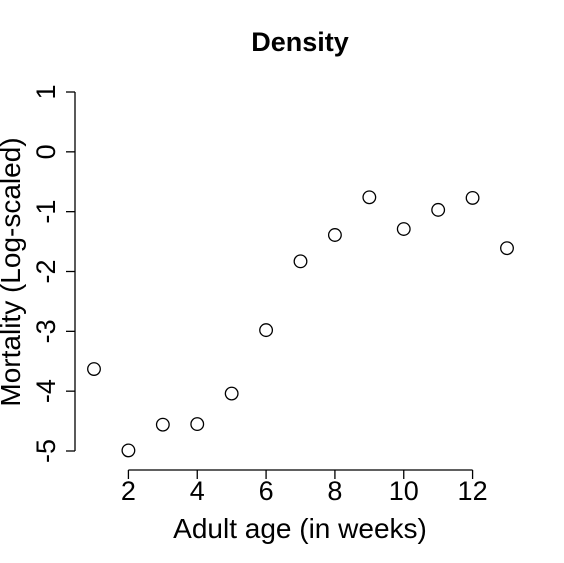 The image size is (564, 563). I want to click on y-tick-label: -5, so click(46, 451).